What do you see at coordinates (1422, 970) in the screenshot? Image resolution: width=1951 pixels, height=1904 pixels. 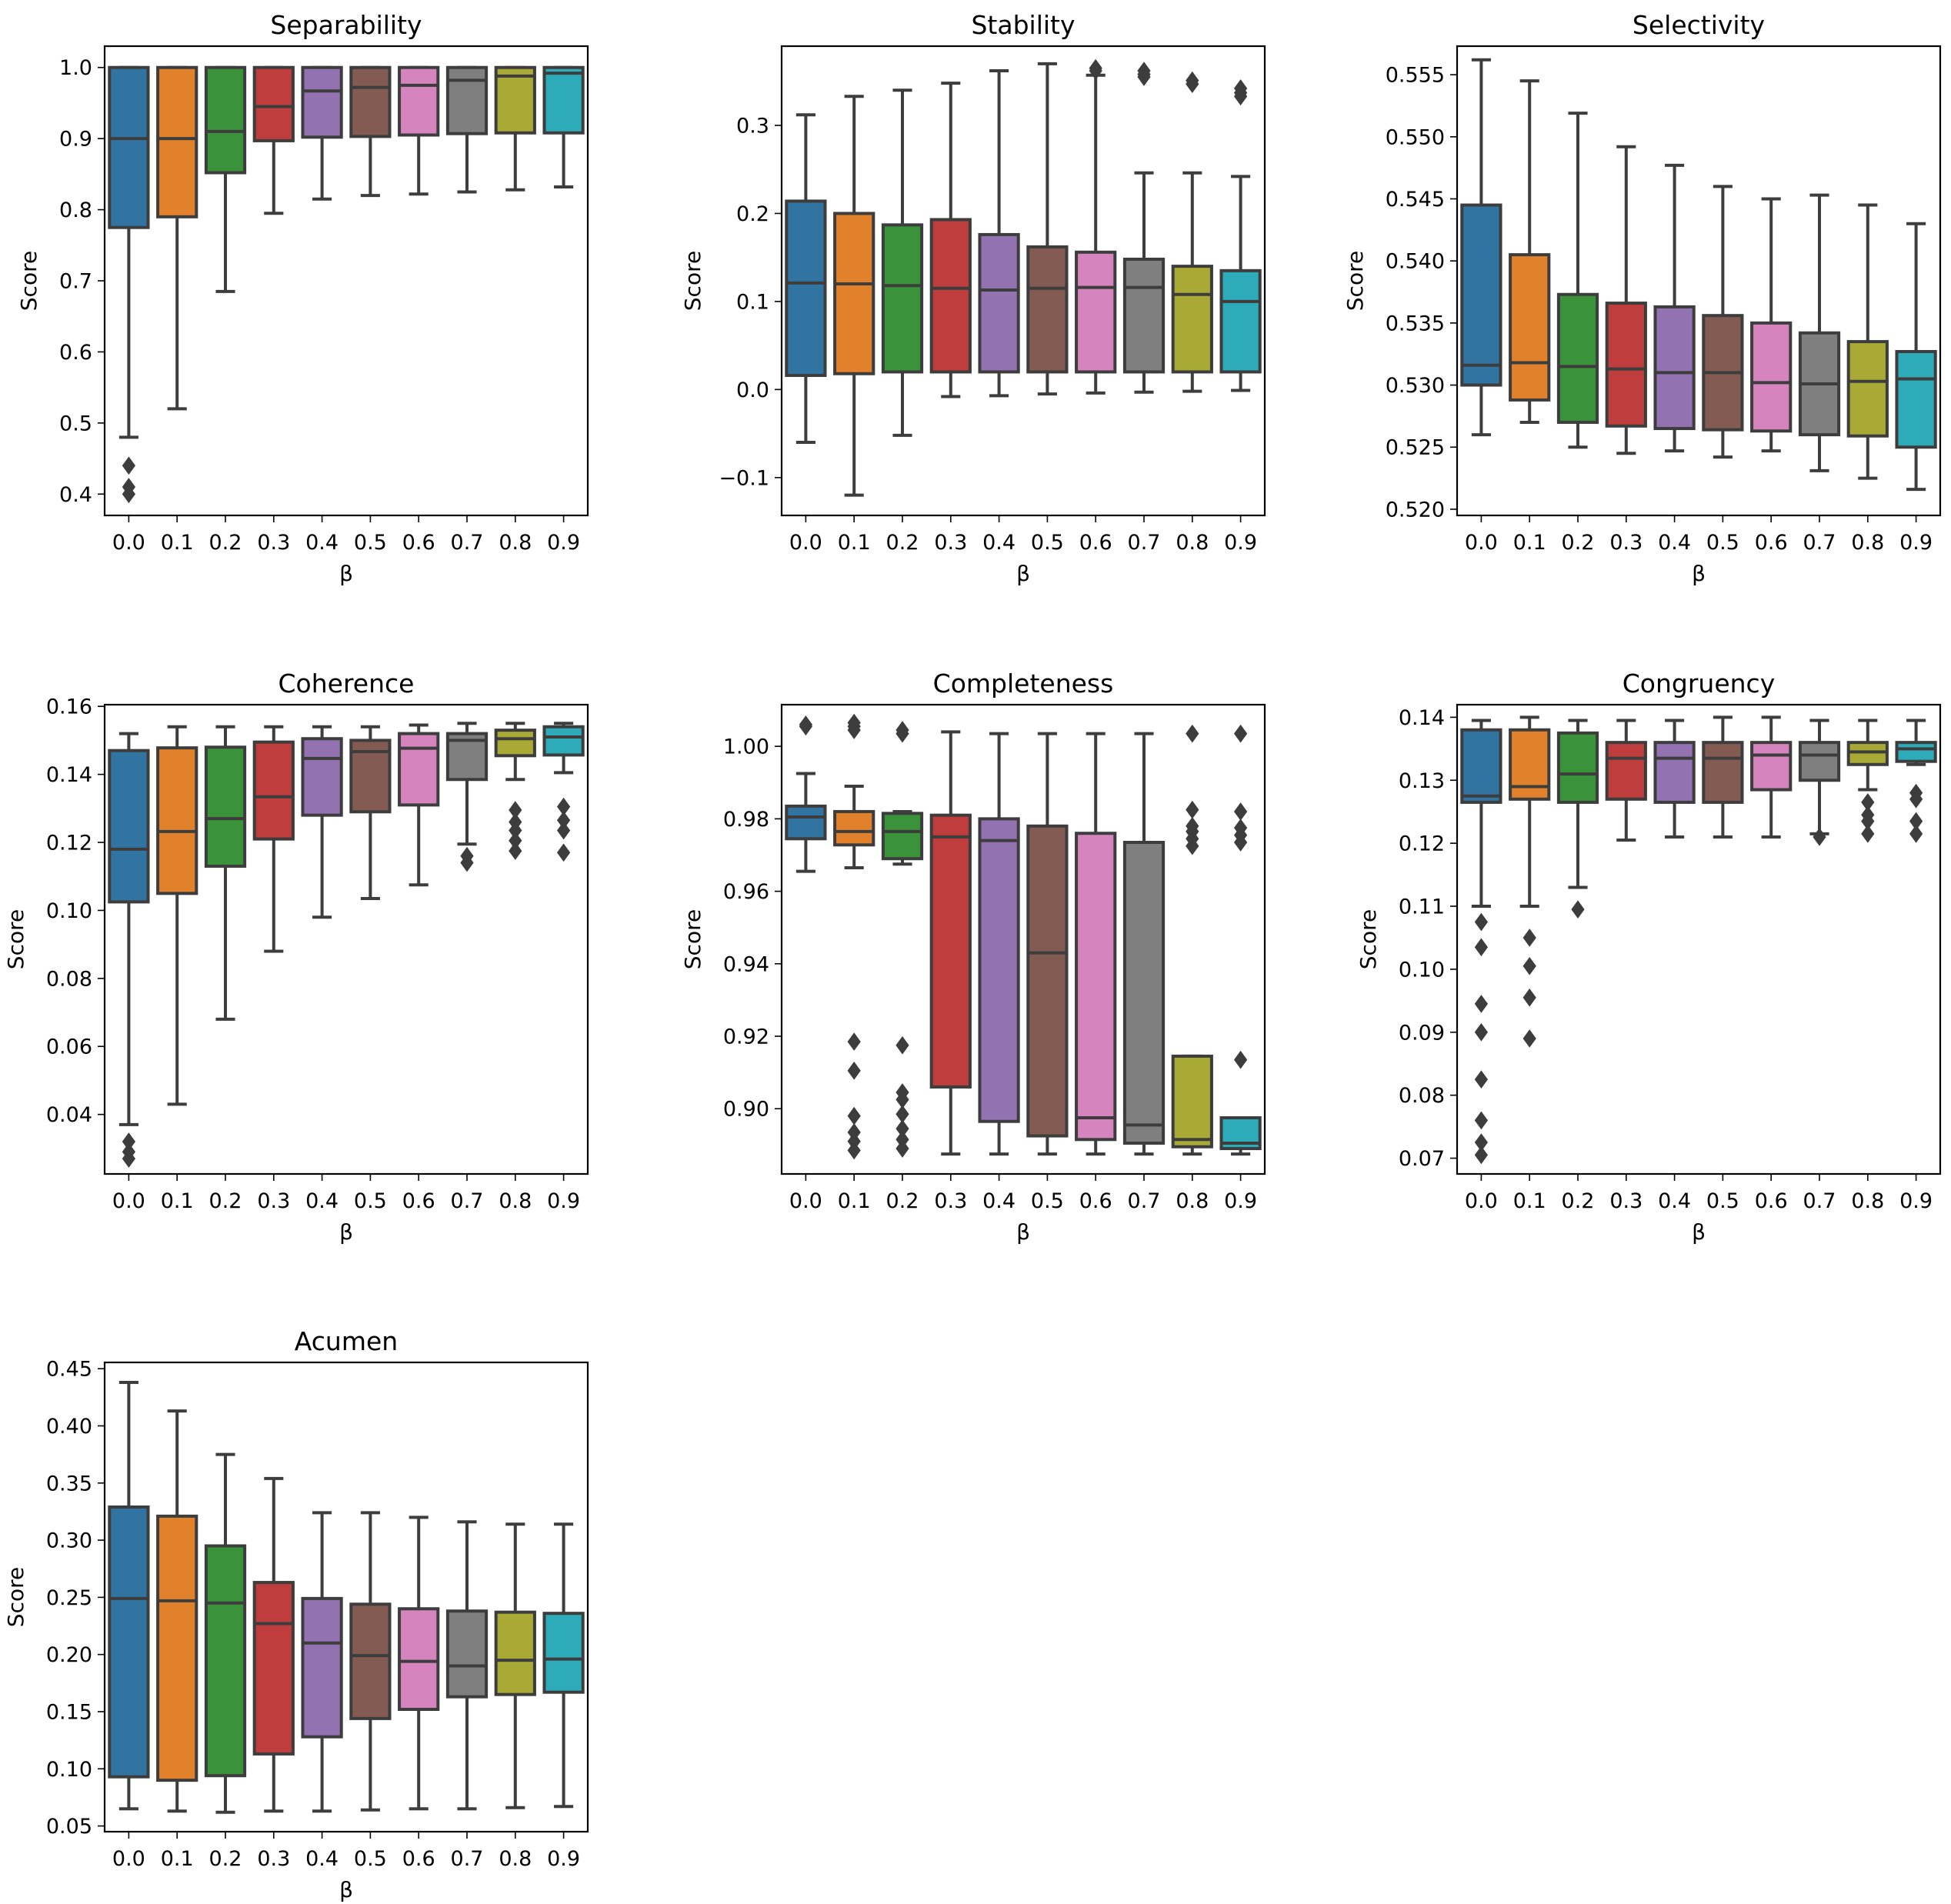 I see `y-tick-label: 0.10` at bounding box center [1422, 970].